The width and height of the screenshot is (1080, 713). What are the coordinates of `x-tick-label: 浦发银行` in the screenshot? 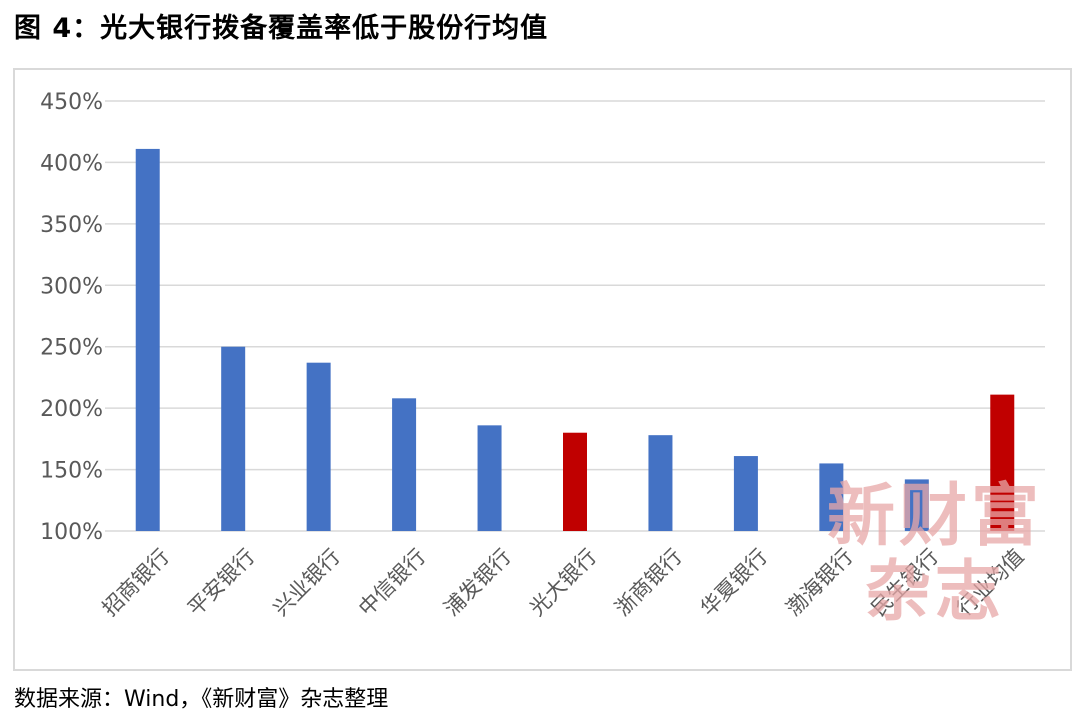 It's located at (477, 582).